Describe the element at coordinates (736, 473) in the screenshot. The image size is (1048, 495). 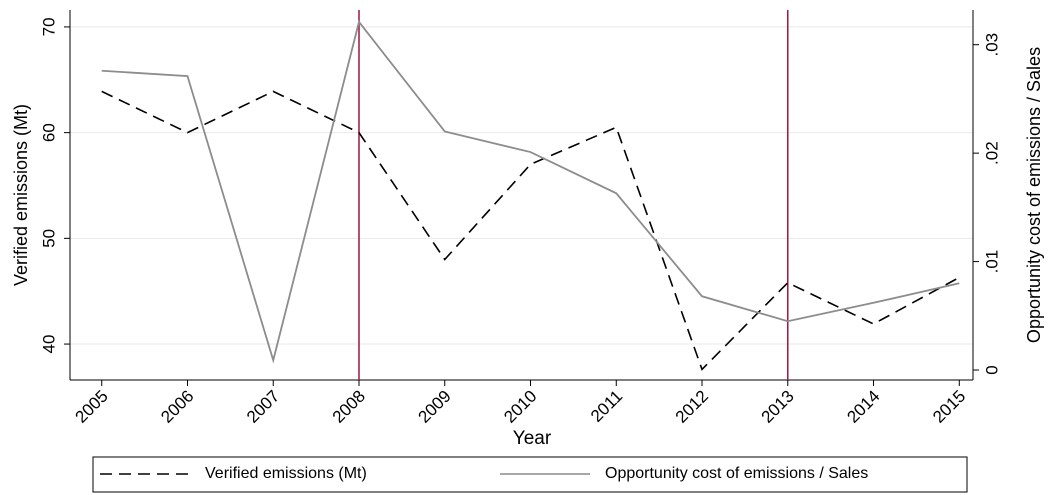
I see `legend-label: Opportunity cost of emissions / Sales` at that location.